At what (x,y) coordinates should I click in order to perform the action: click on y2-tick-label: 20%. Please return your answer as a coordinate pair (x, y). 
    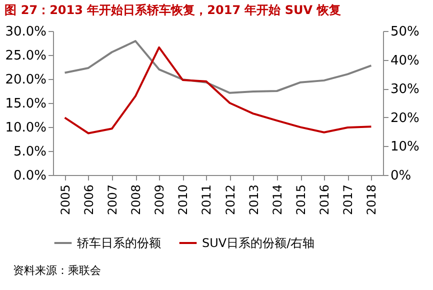
    Looking at the image, I should click on (405, 118).